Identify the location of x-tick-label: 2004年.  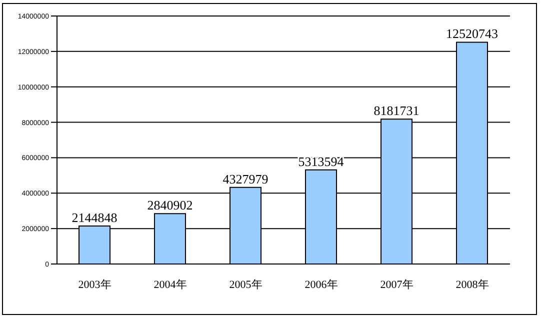
(170, 284).